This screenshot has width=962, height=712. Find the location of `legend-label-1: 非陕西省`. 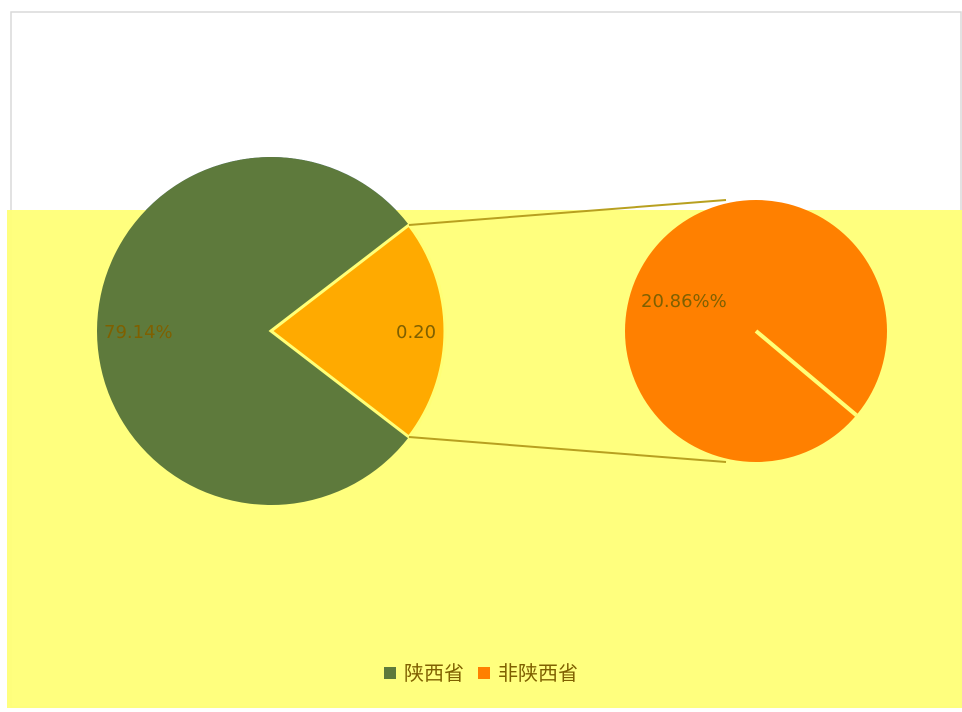

legend-label-1: 非陕西省 is located at coordinates (538, 673).